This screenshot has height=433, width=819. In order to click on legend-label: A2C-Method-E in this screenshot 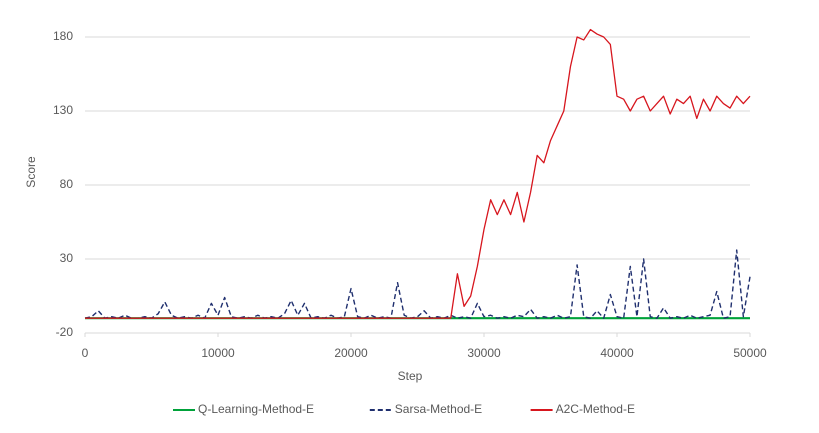, I will do `click(595, 409)`.